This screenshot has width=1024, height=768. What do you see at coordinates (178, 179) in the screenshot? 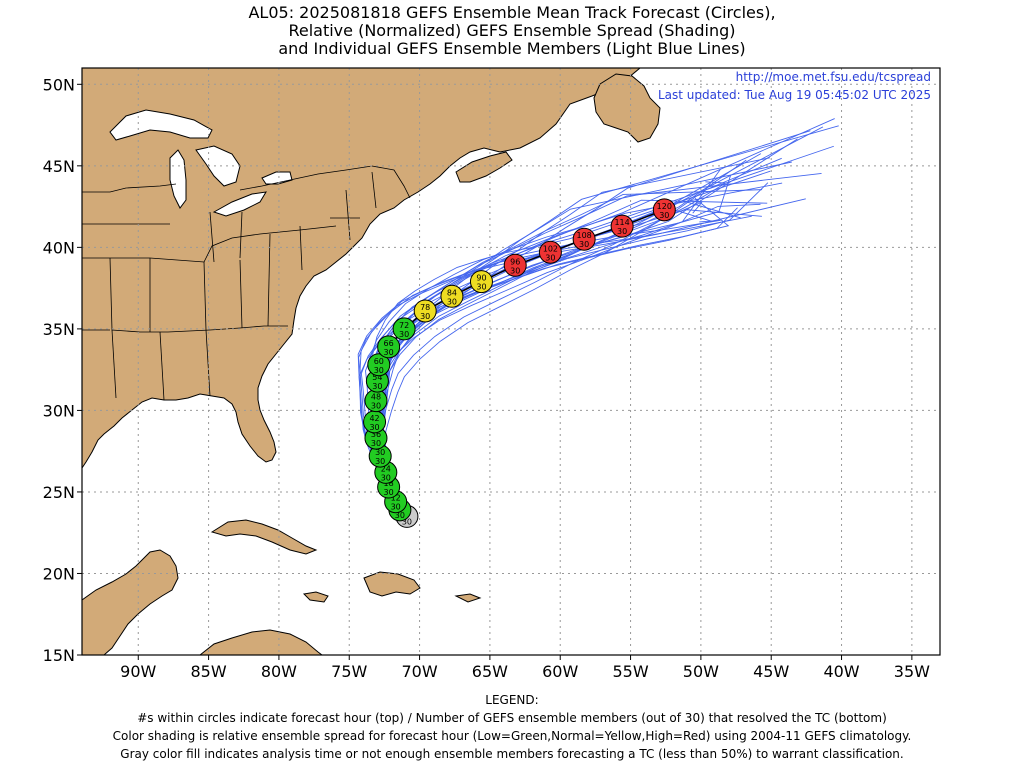
I see `lake-michigan` at bounding box center [178, 179].